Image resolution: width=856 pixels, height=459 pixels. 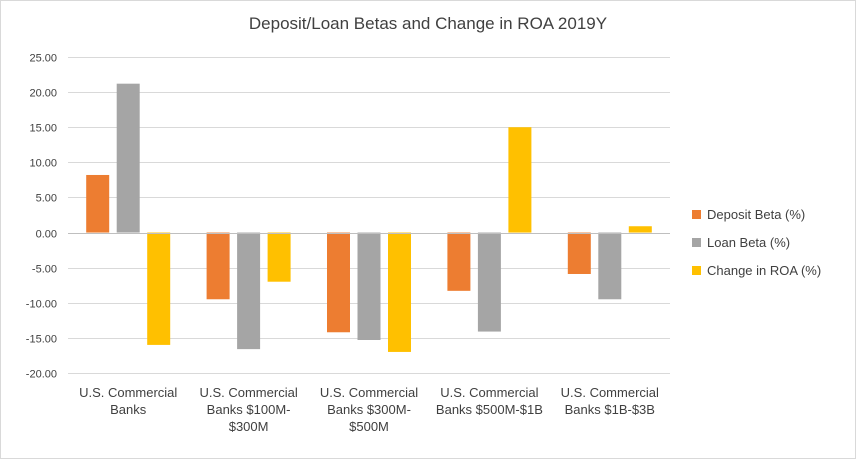 I want to click on x-tick-label-line: Banks $300M-, so click(x=369, y=409).